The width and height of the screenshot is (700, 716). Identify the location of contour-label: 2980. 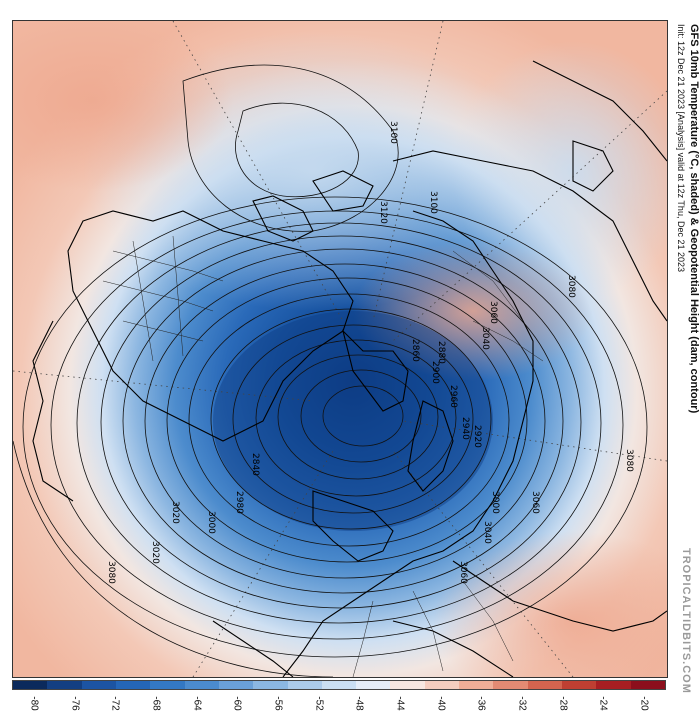
(239, 502).